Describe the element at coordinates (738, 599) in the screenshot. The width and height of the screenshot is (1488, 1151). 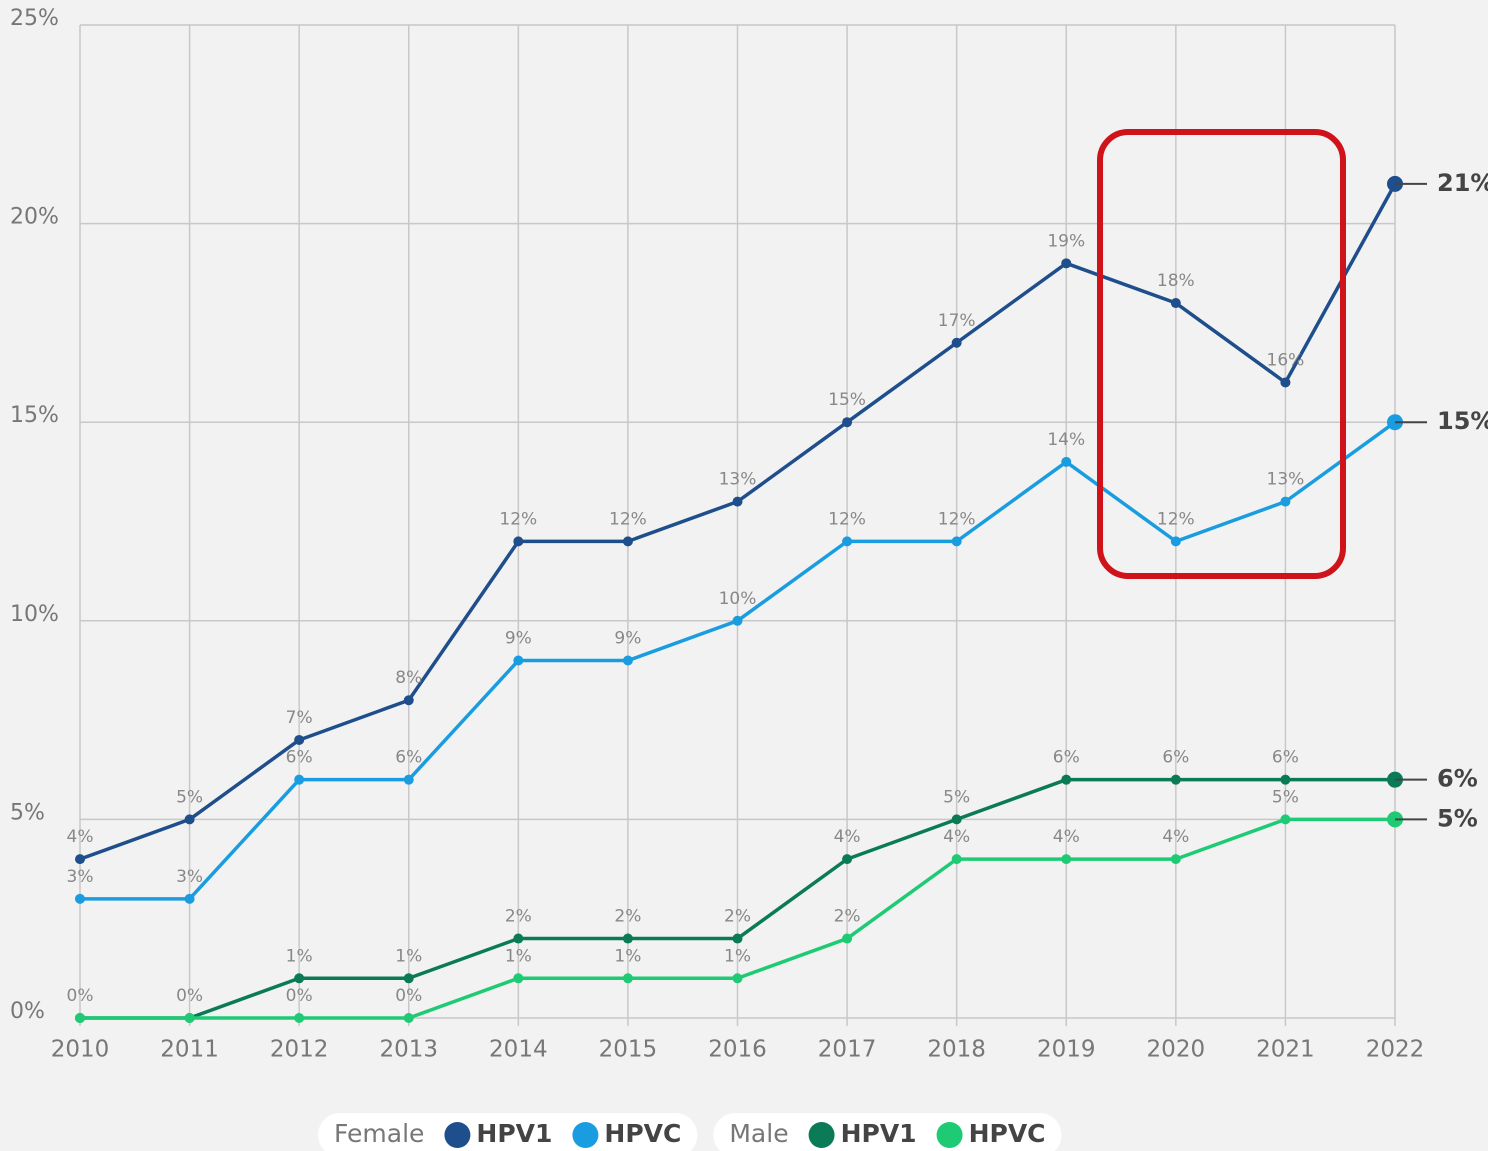
I see `value-label: 10%` at that location.